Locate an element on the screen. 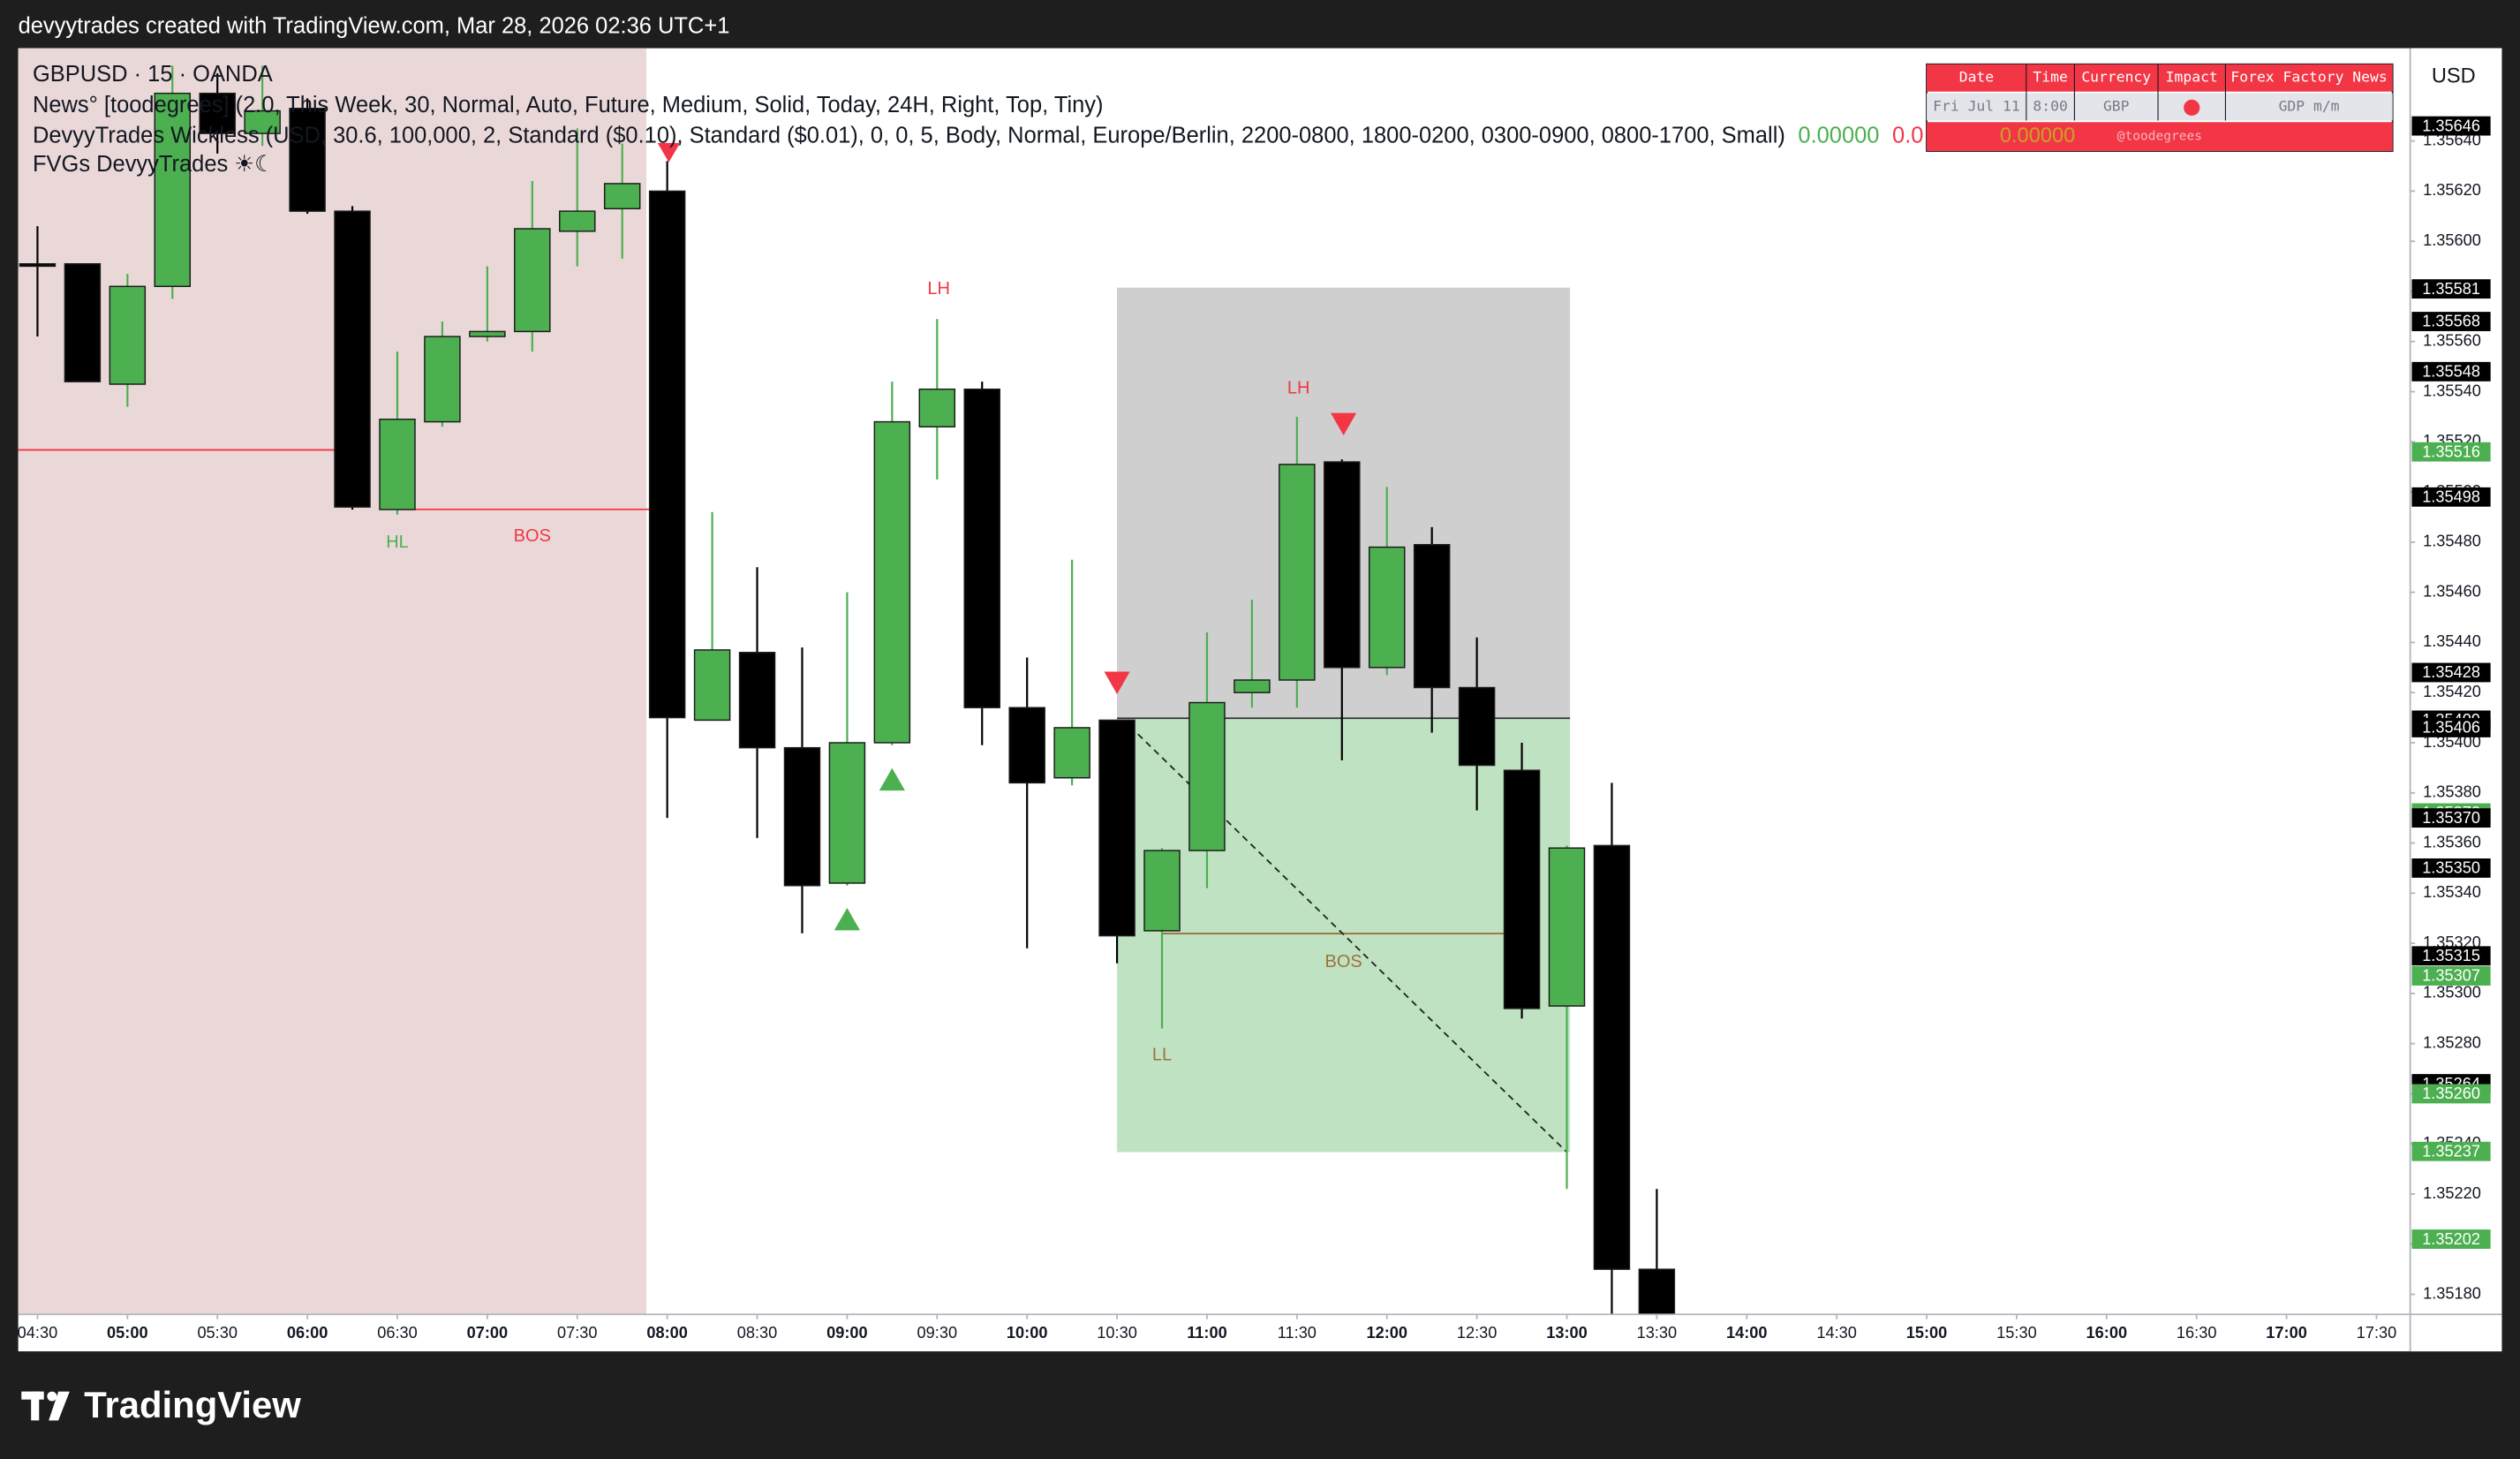 This screenshot has width=2520, height=1459. x-tick-label: 05:00 is located at coordinates (127, 1333).